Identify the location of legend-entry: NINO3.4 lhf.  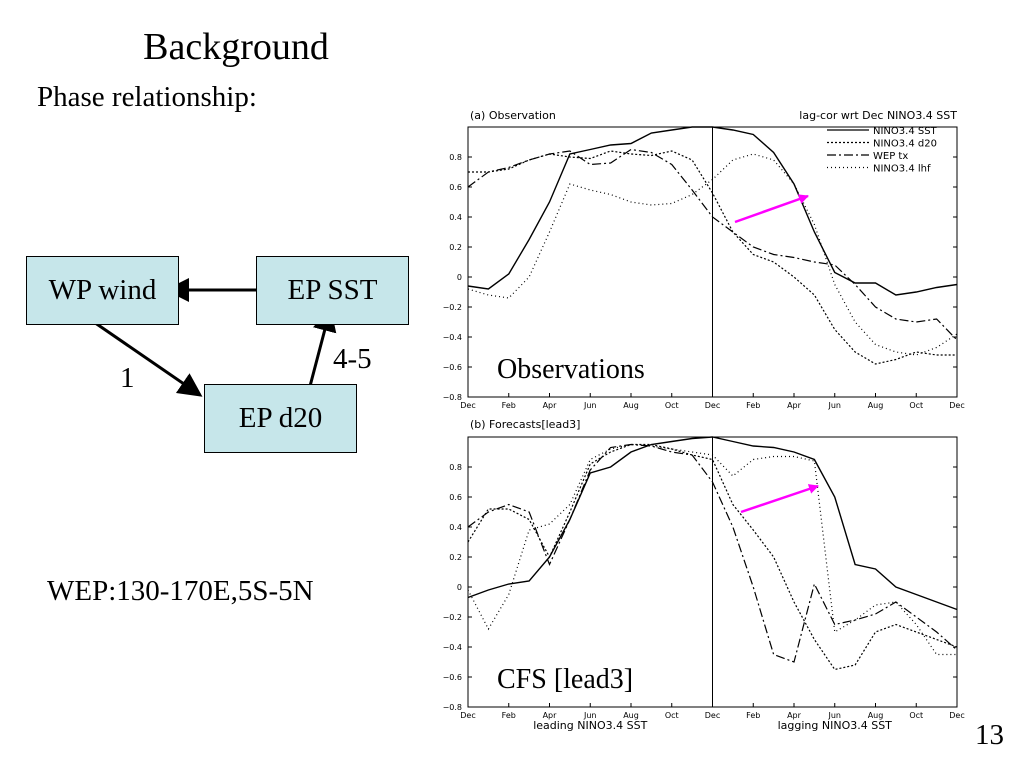
(902, 169).